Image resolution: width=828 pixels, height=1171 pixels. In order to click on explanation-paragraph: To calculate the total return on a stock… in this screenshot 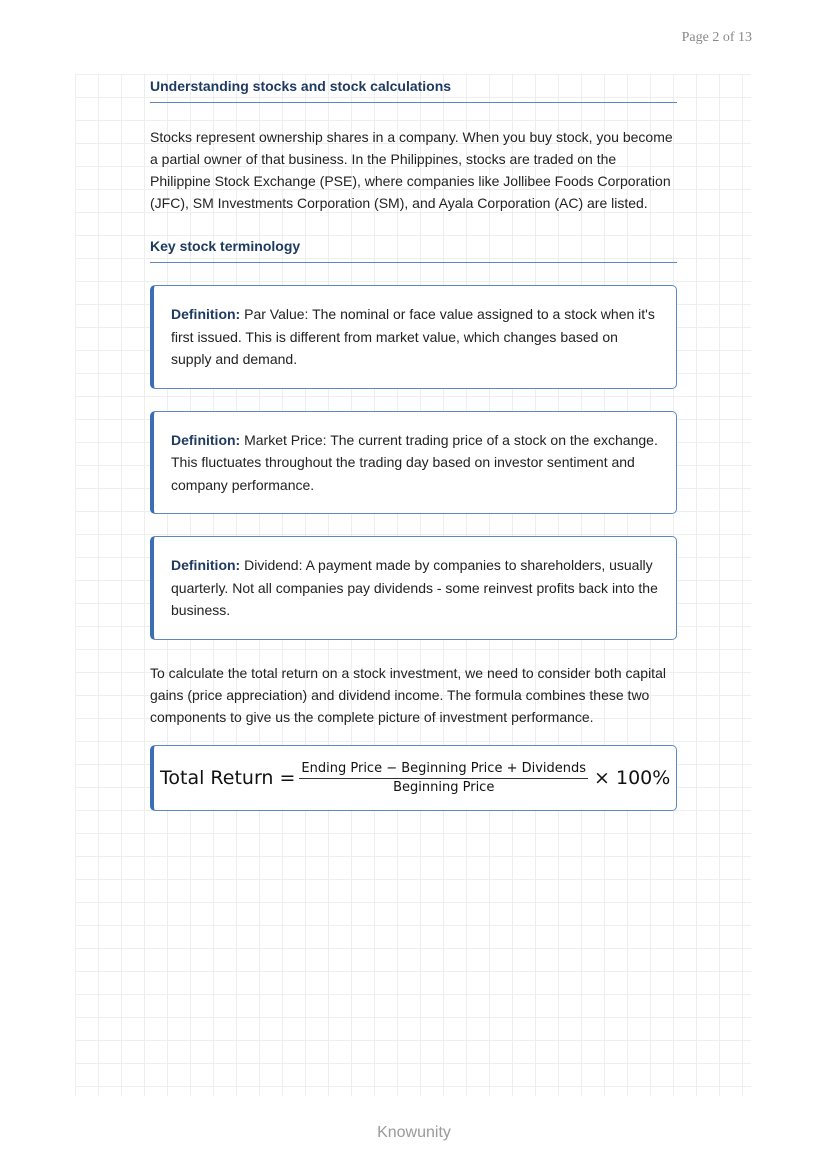, I will do `click(408, 694)`.